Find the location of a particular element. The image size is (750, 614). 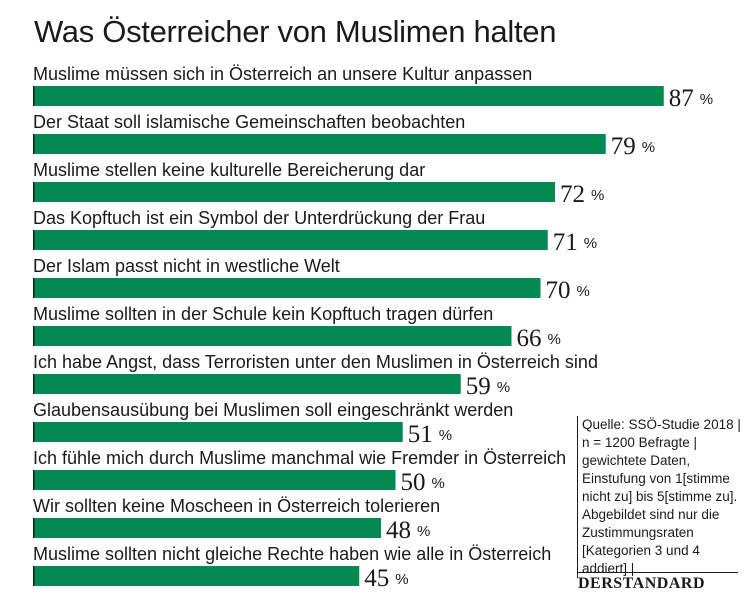

value-label: 45 is located at coordinates (376, 578).